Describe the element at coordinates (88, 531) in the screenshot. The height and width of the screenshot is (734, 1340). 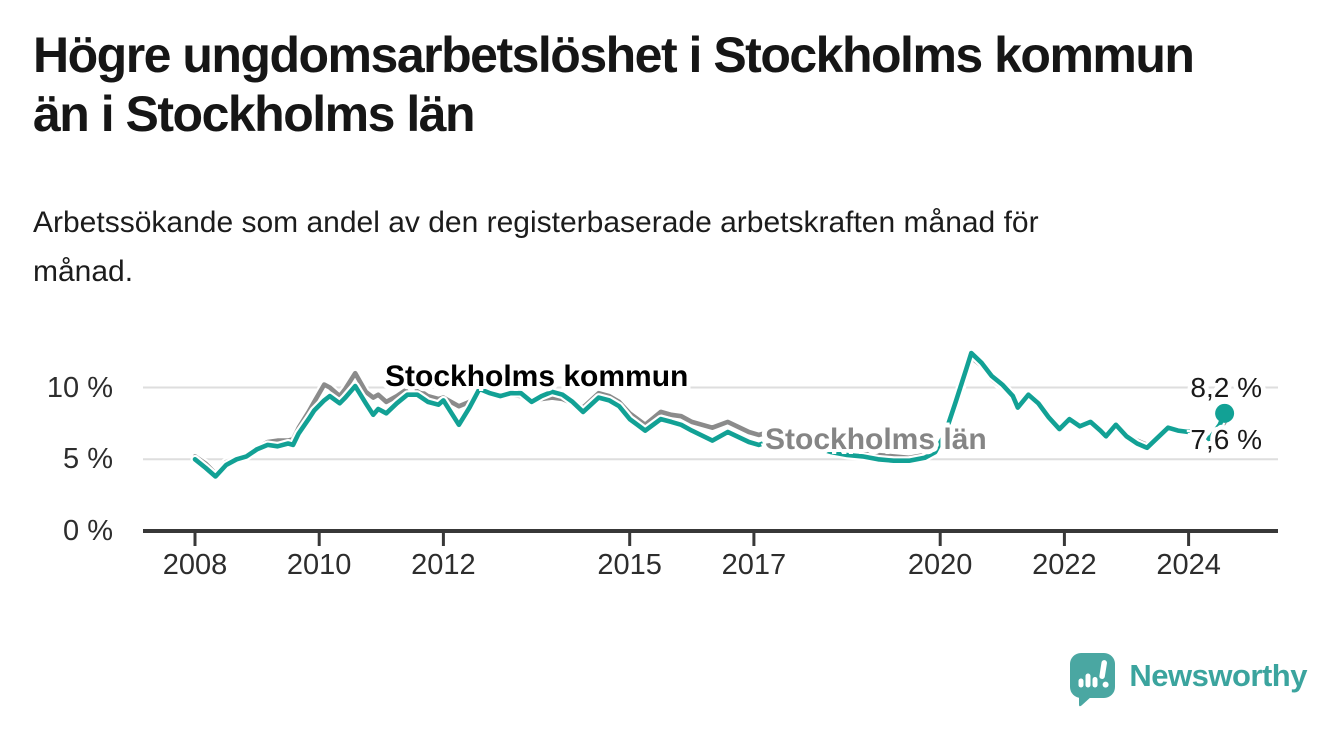
I see `y-axis-tick-label: 0 %` at that location.